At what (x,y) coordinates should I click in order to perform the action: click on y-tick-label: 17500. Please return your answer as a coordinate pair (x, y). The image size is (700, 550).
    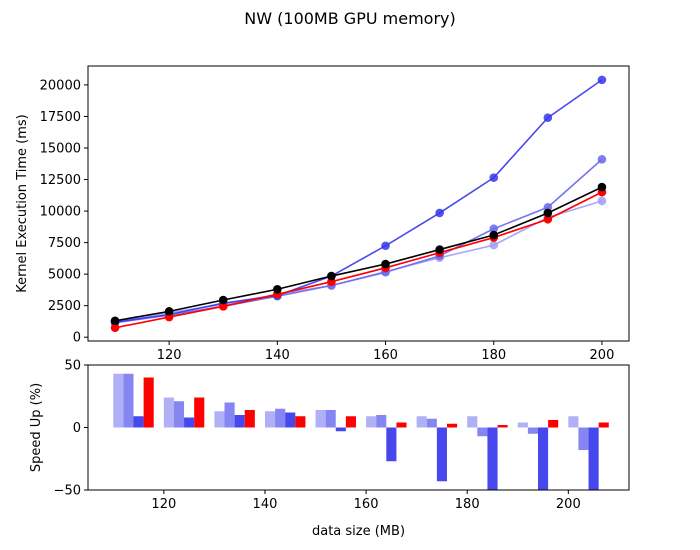
    Looking at the image, I should click on (60, 117).